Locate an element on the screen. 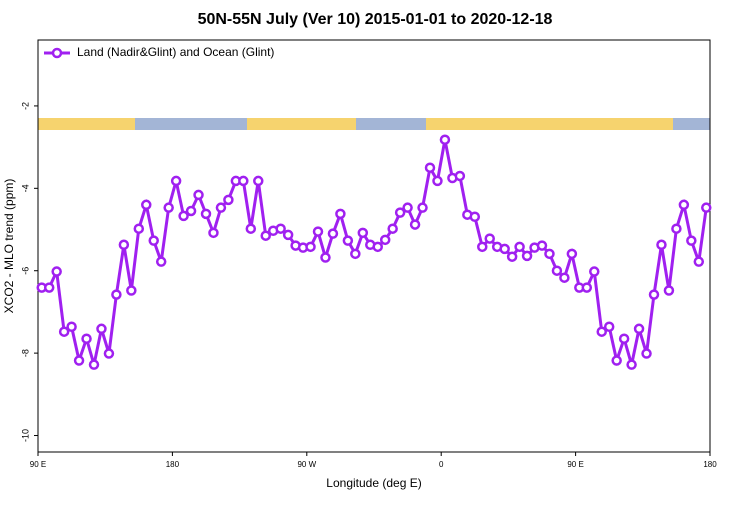 This screenshot has width=750, height=505. x-axis-label: Longitude (deg E) is located at coordinates (373, 483).